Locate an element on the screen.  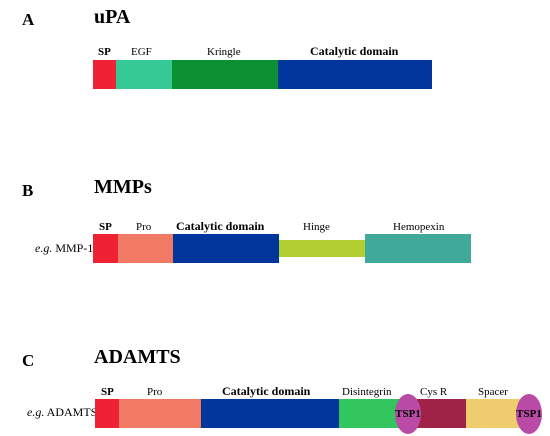
upa-catalytic-label: Catalytic domain is located at coordinates (354, 51).